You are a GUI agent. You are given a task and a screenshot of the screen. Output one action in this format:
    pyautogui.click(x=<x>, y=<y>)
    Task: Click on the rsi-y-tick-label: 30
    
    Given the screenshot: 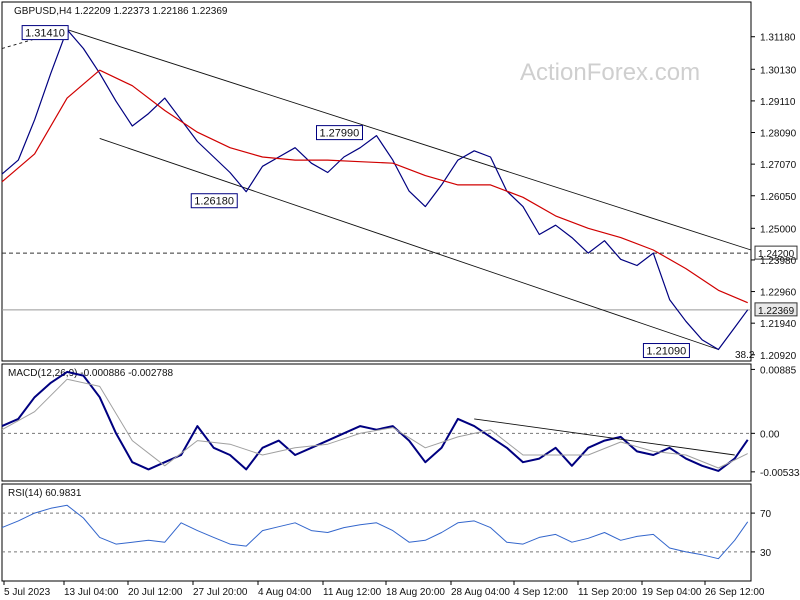 What is the action you would take?
    pyautogui.click(x=766, y=553)
    